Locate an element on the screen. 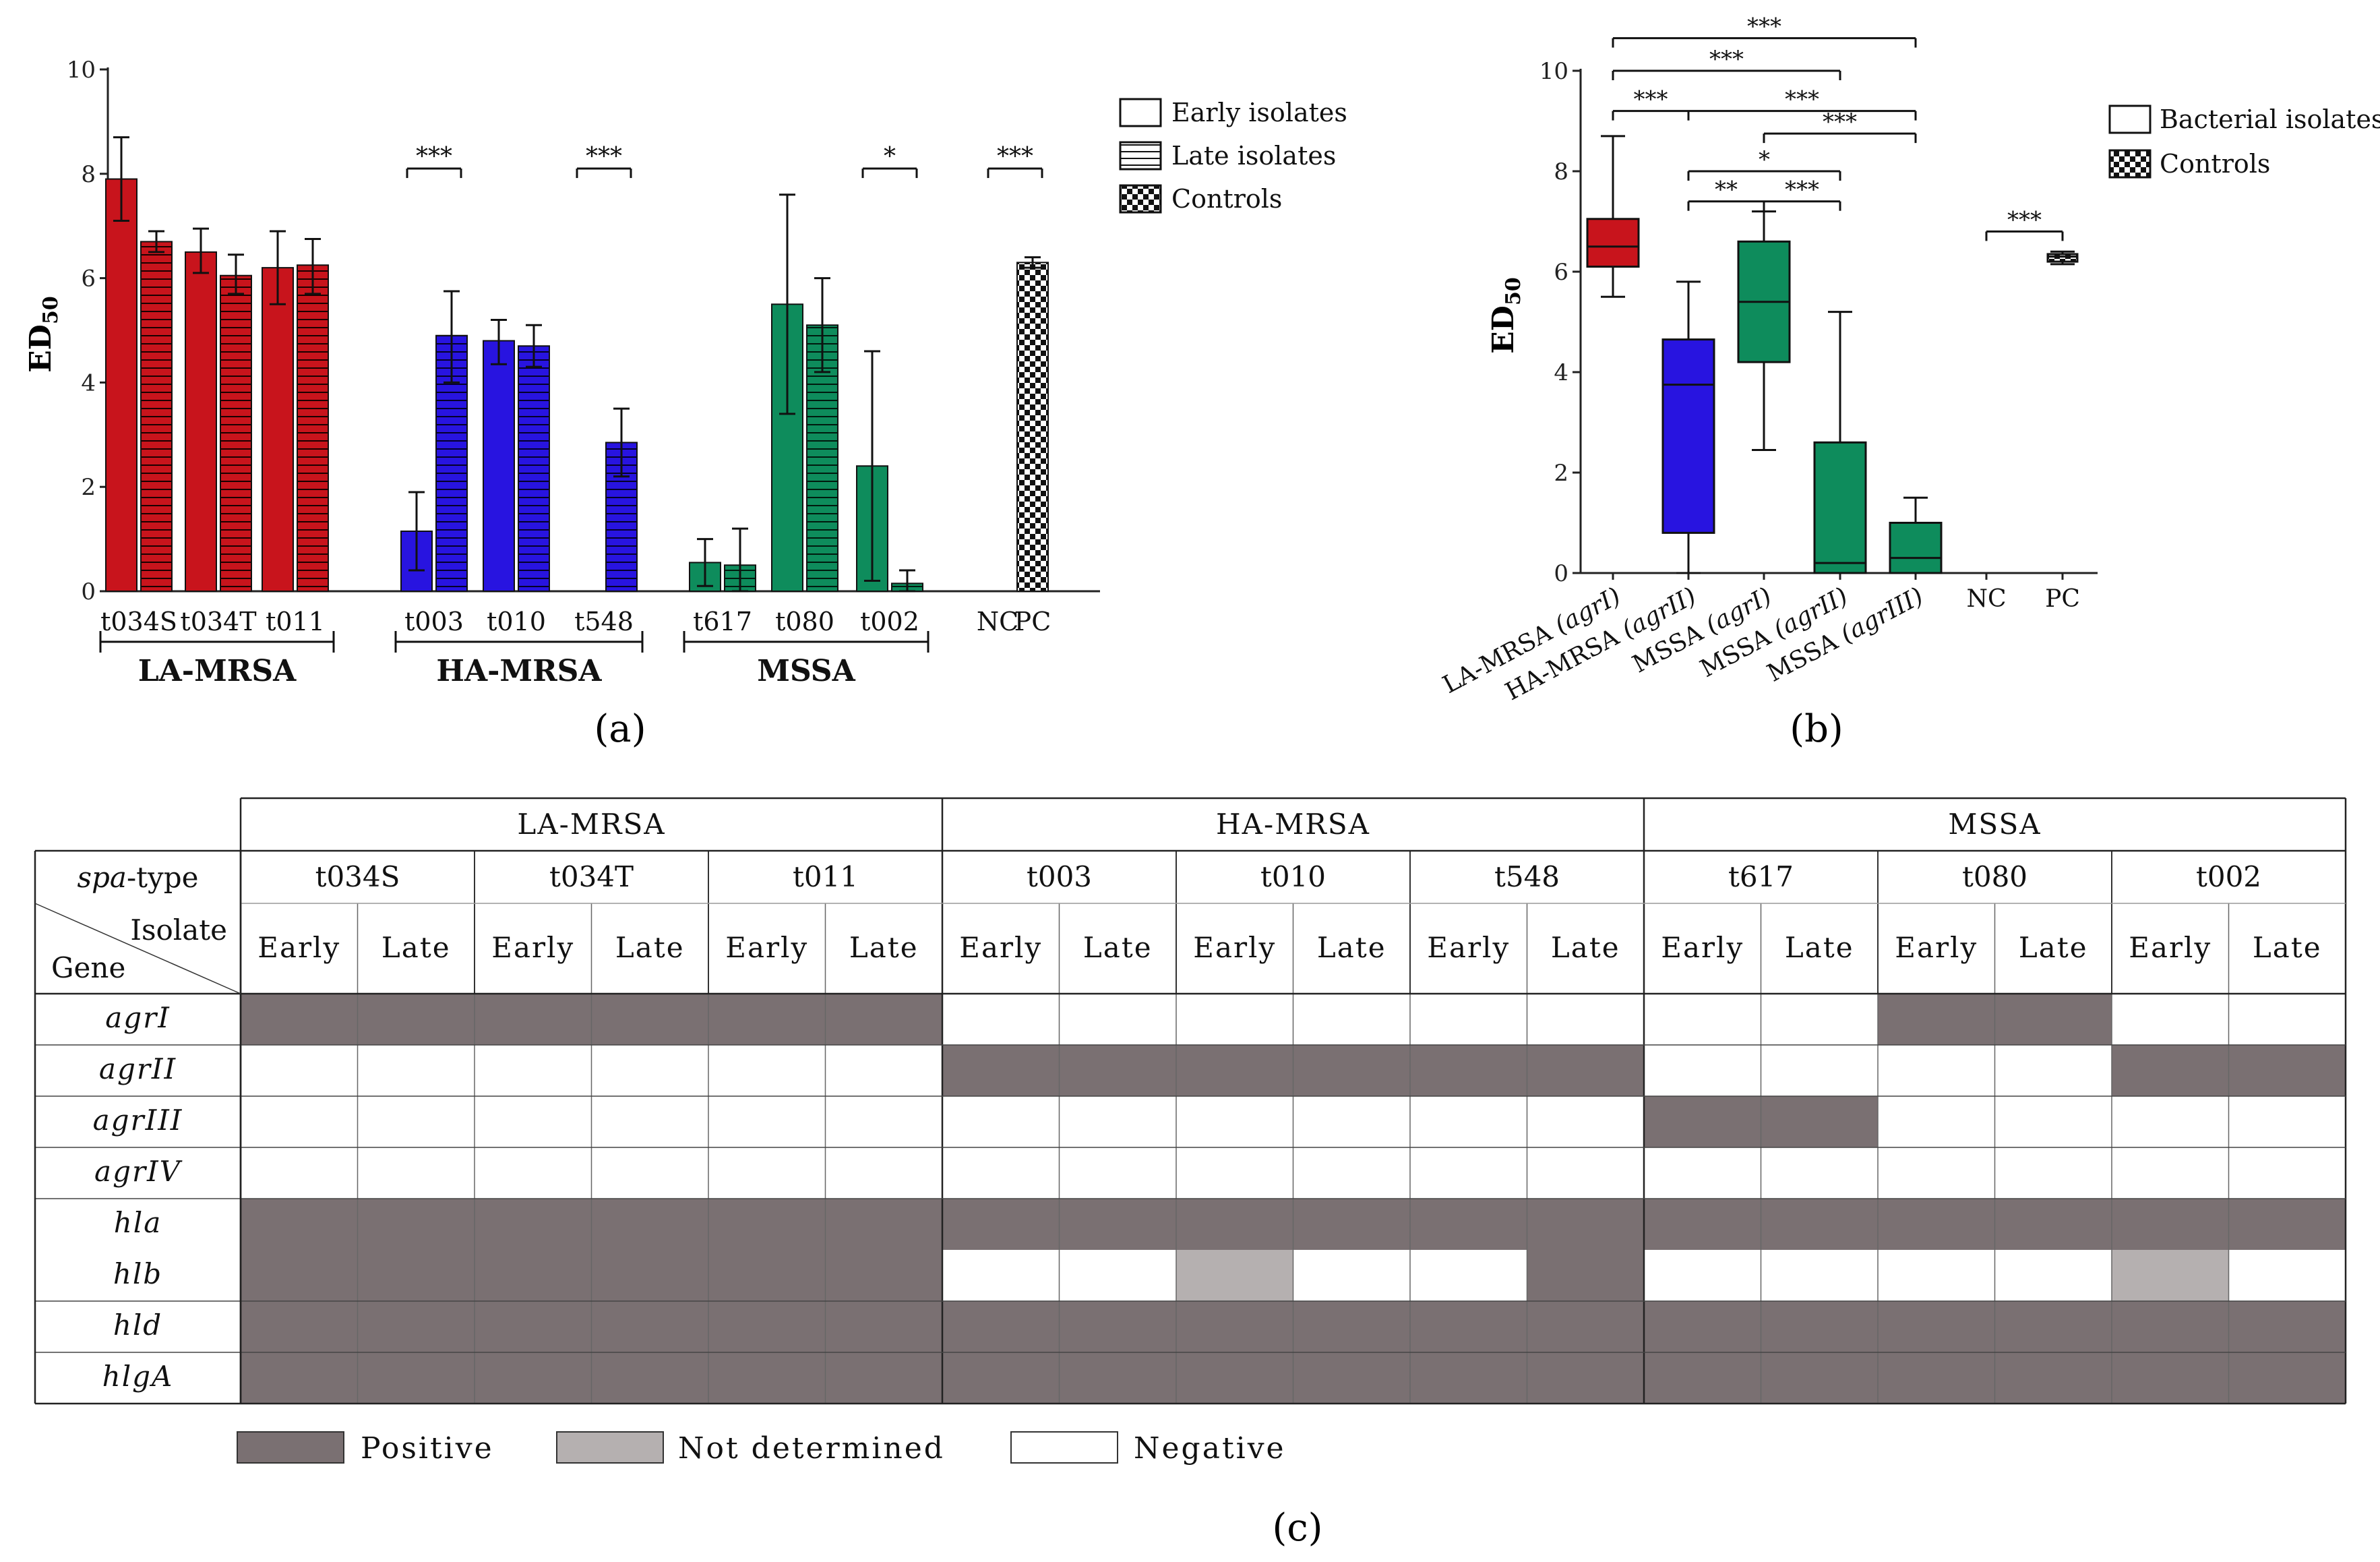 Image resolution: width=2380 pixels, height=1562 pixels. group-label: HA-MRSA is located at coordinates (519, 671).